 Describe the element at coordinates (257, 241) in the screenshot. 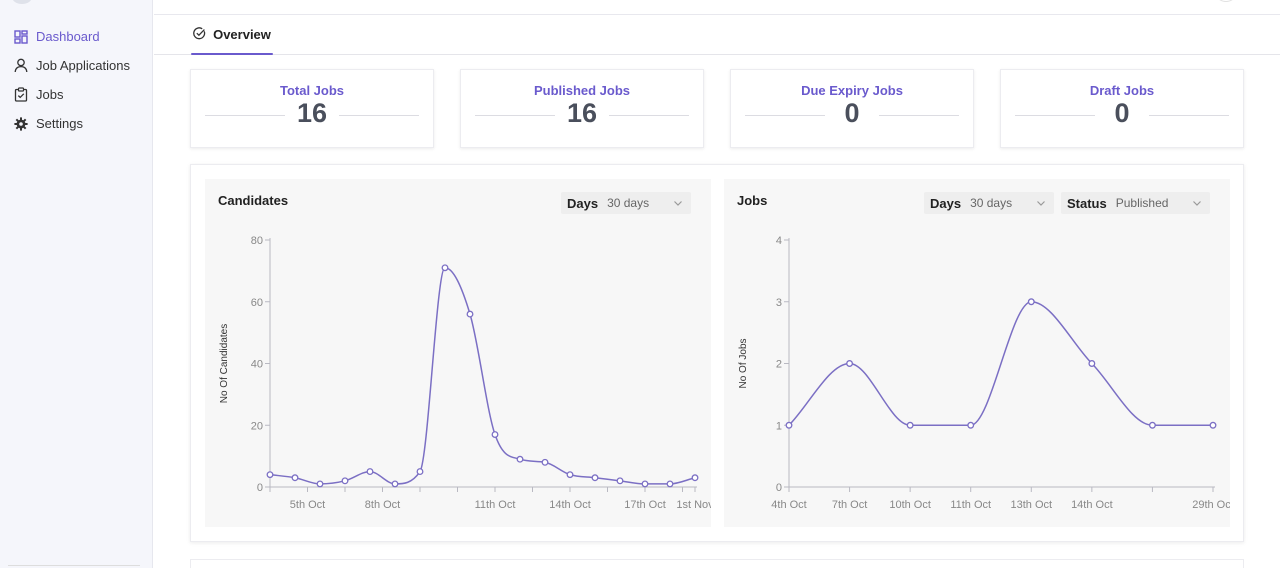

I see `y-tick-label: 80` at that location.